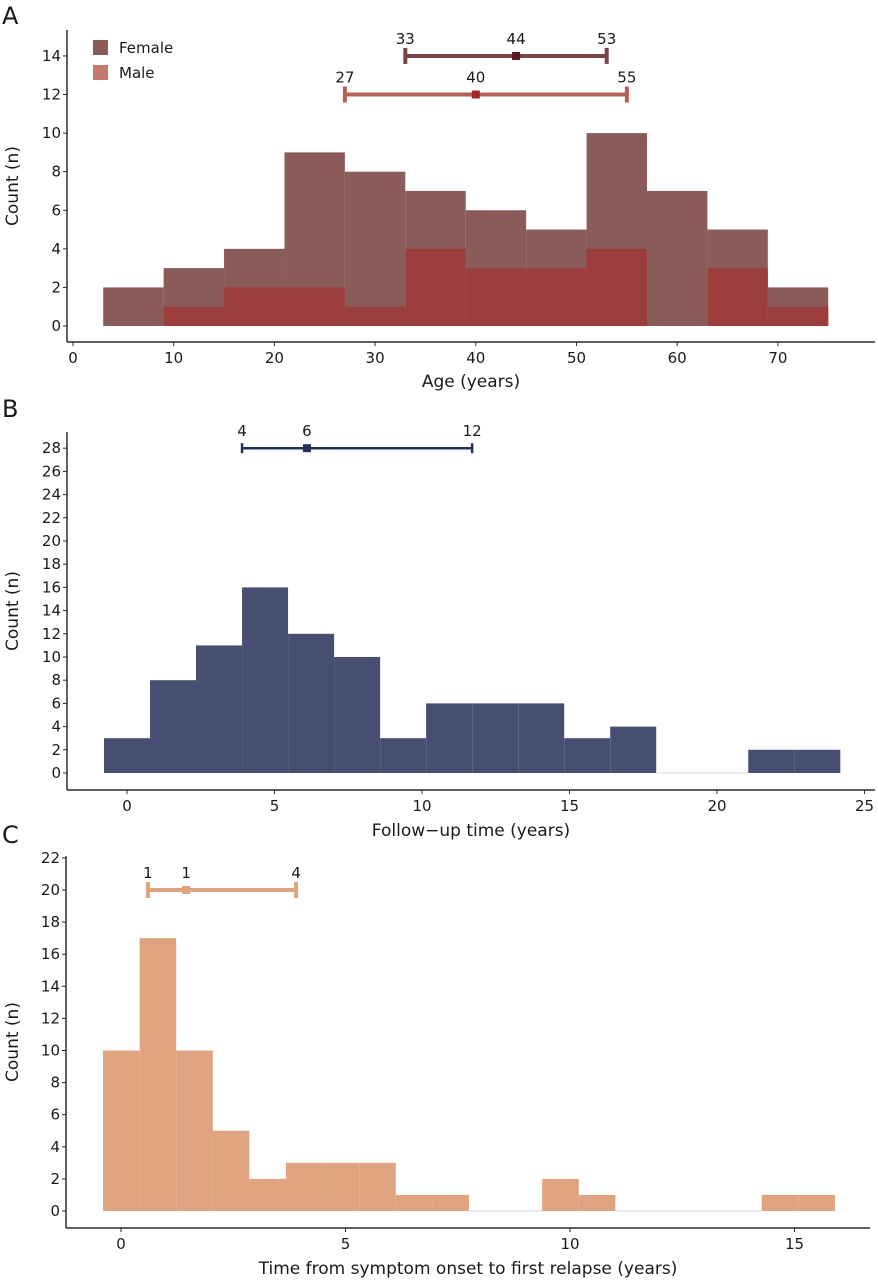 This screenshot has height=1280, width=878. Describe the element at coordinates (242, 431) in the screenshot. I see `range-low-label: 4` at that location.